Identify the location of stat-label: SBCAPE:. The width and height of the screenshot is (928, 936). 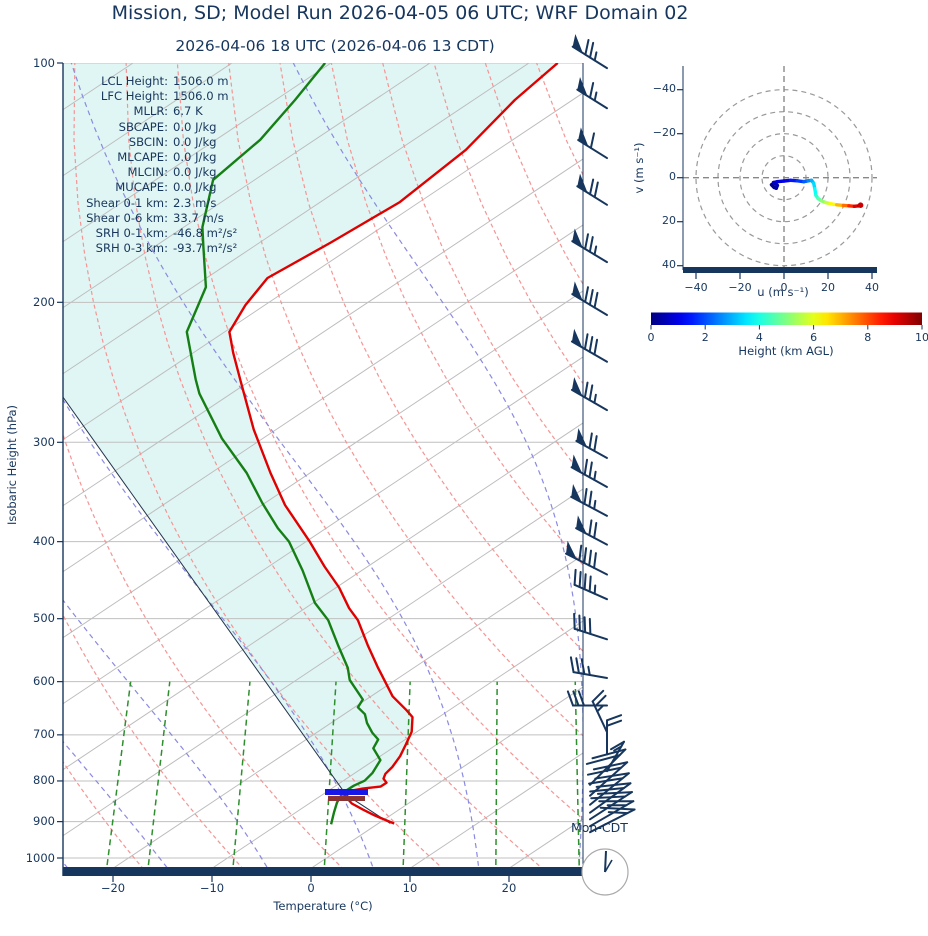
(143, 126).